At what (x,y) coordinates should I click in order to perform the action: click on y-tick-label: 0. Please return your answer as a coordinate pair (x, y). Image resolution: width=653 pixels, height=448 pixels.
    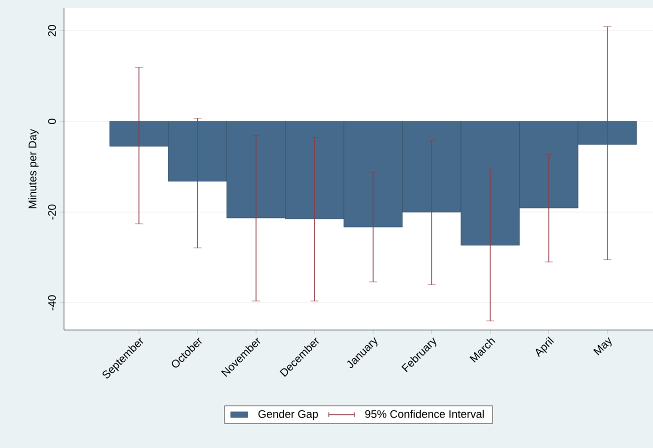
    Looking at the image, I should click on (52, 121).